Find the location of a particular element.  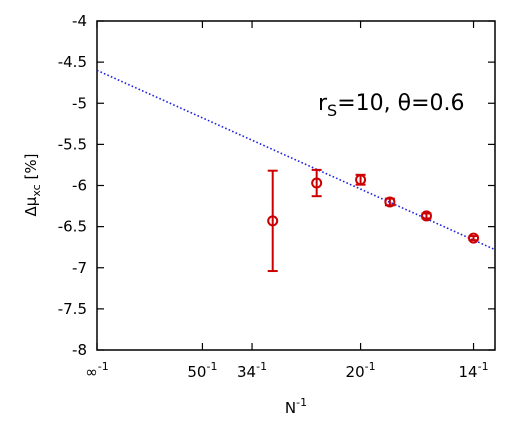

x-tick-label-4: 14-1 is located at coordinates (474, 370).